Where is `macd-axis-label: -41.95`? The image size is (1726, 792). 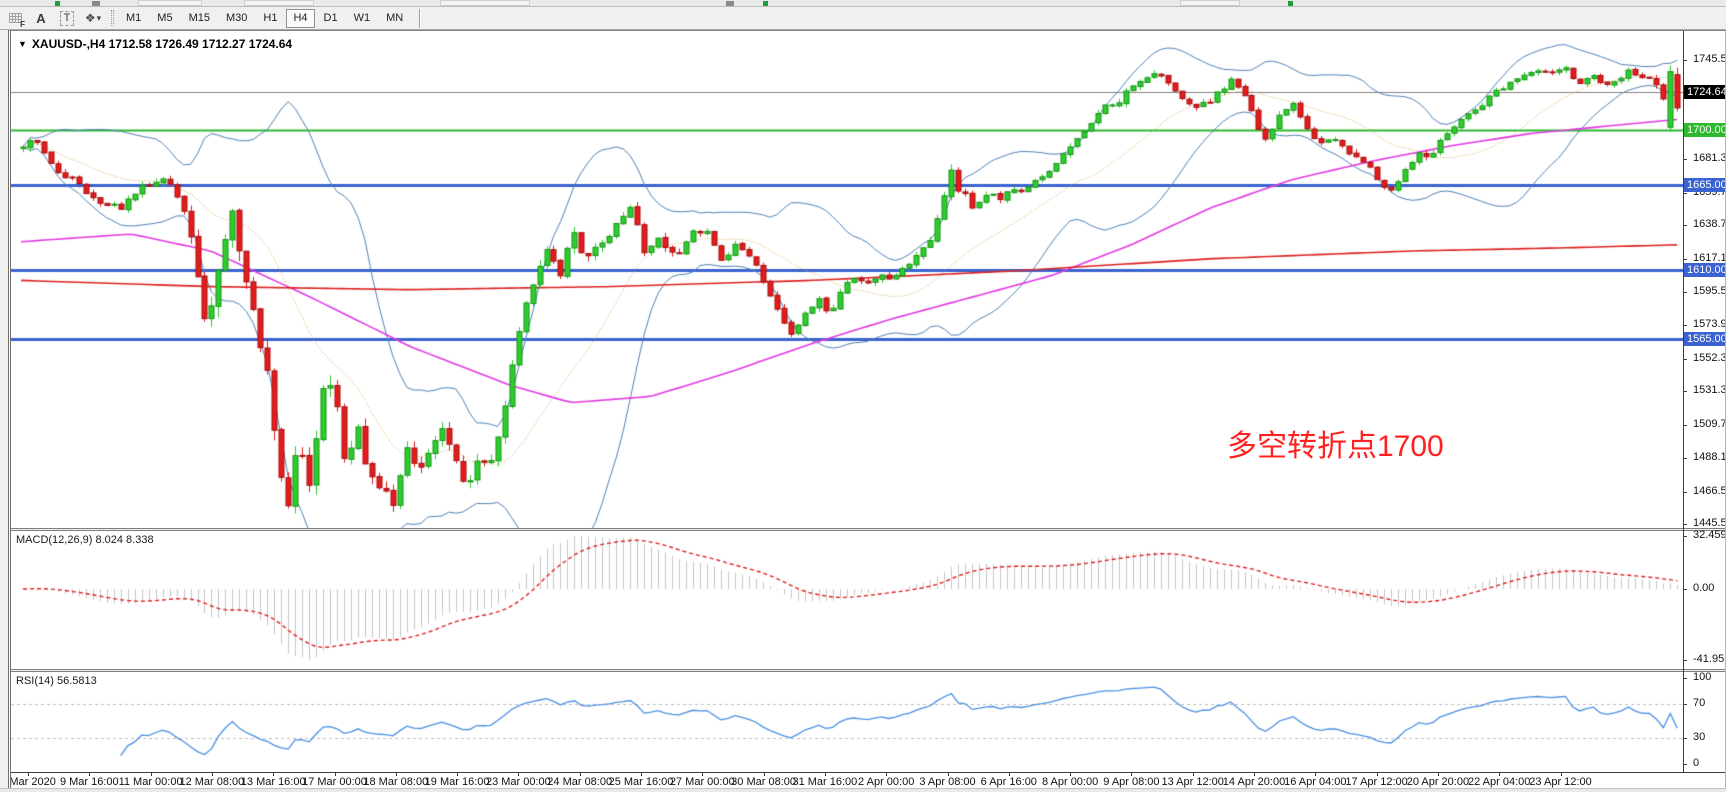 macd-axis-label: -41.95 is located at coordinates (1709, 659).